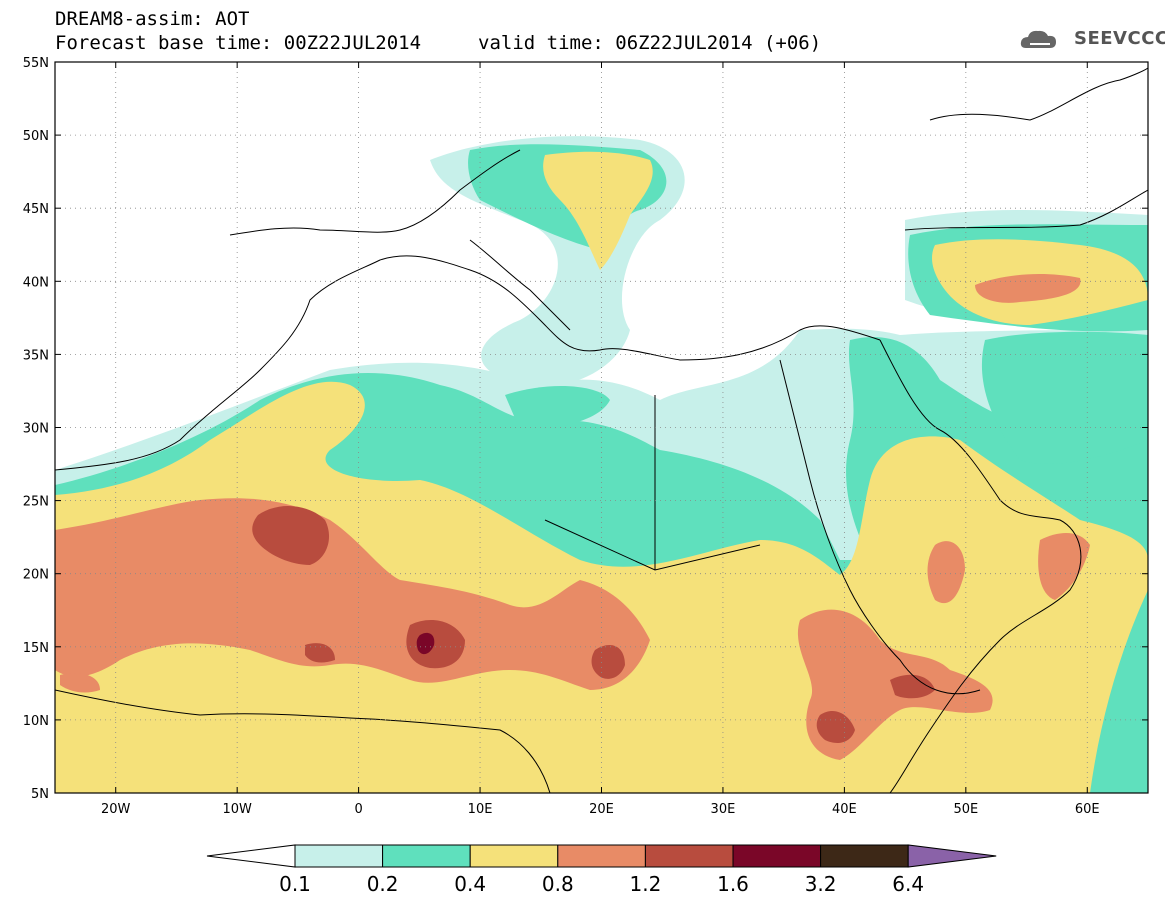 This screenshot has width=1165, height=905. I want to click on lon-tick-label: 10W, so click(237, 809).